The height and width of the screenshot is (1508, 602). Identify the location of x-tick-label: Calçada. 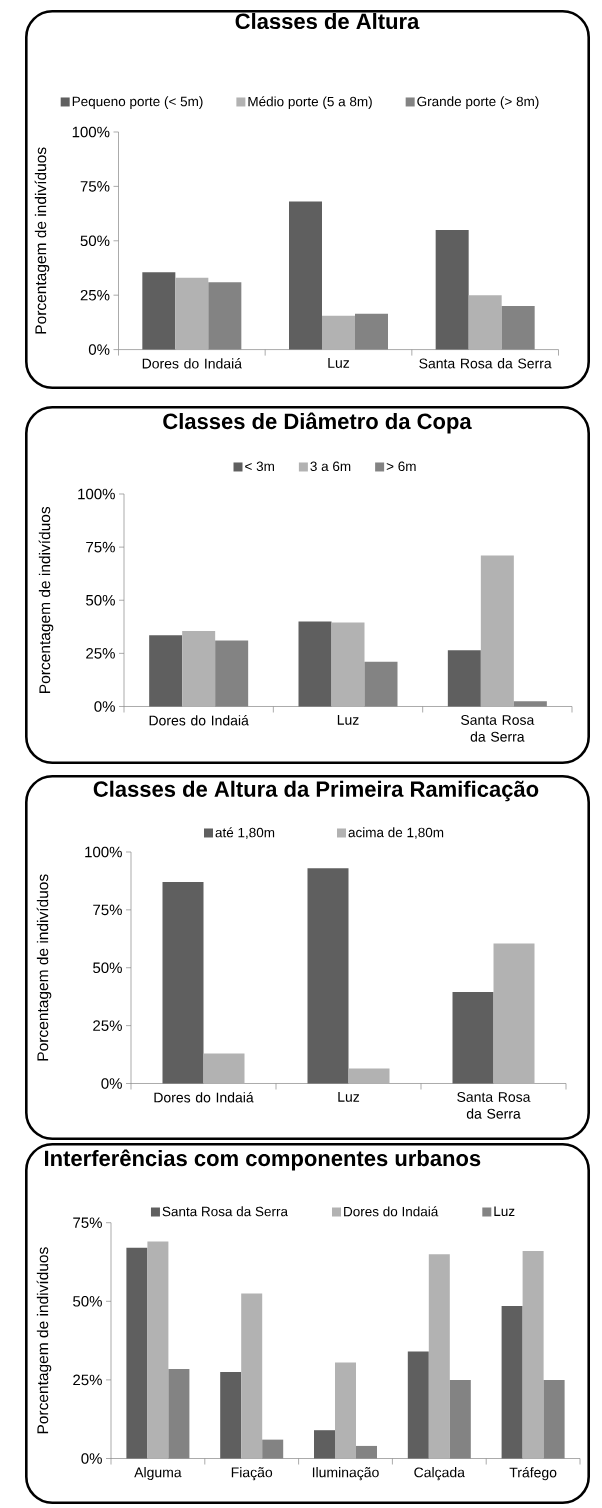
(439, 1474).